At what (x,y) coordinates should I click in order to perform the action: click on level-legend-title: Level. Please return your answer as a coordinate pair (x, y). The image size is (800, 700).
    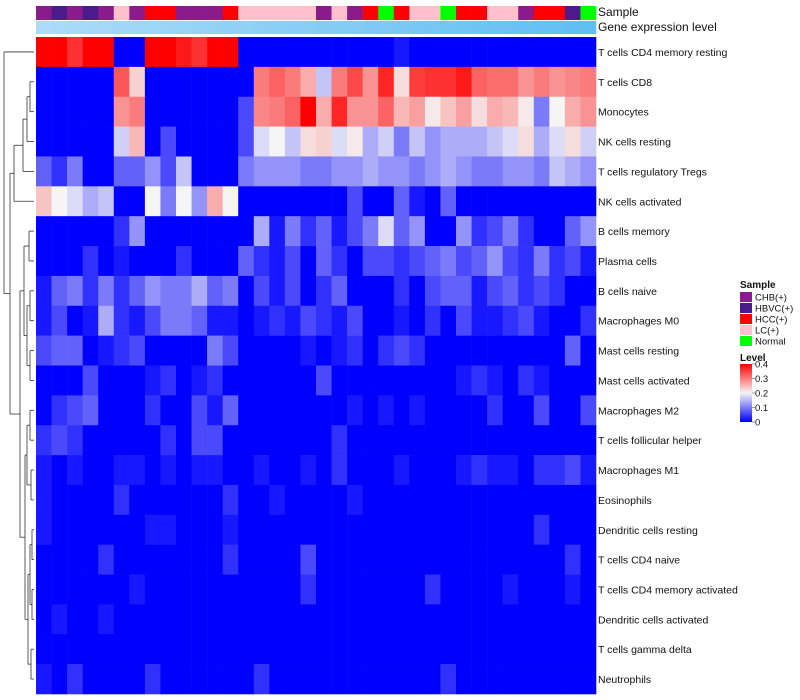
    Looking at the image, I should click on (753, 358).